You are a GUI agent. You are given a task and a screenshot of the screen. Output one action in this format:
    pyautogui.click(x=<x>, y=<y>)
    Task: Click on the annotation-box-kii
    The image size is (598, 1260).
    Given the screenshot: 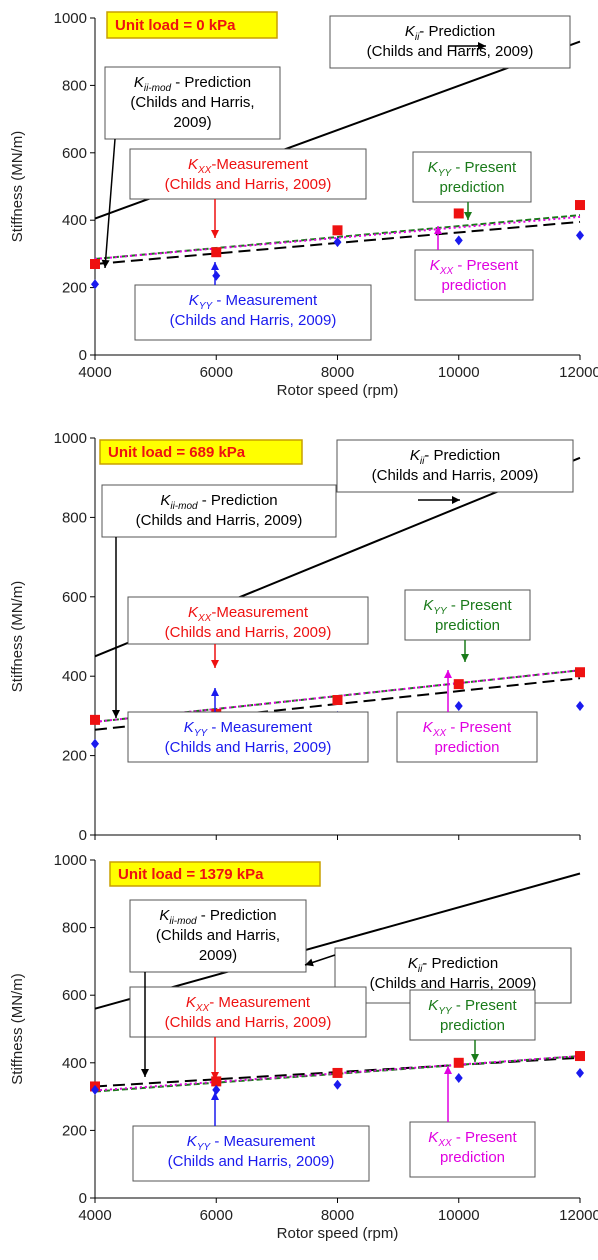 What is the action you would take?
    pyautogui.click(x=455, y=466)
    